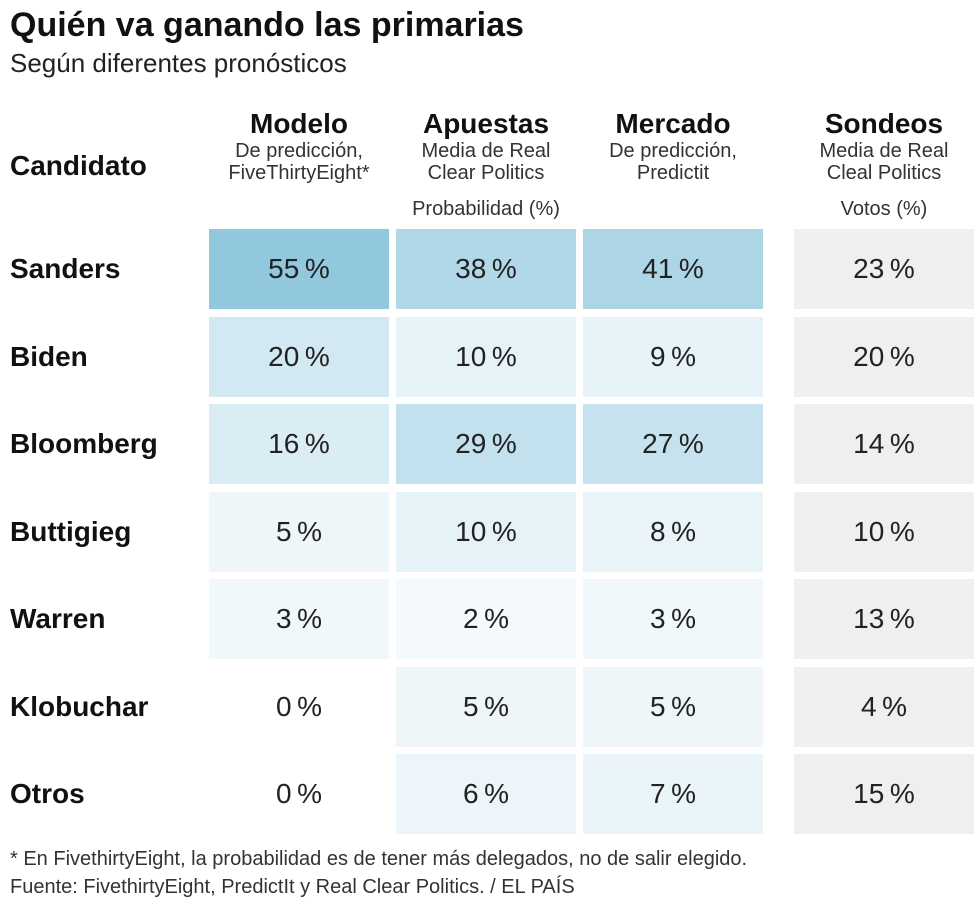 The height and width of the screenshot is (910, 980). I want to click on cell-sondeos-bloomberg: 14 %, so click(884, 444).